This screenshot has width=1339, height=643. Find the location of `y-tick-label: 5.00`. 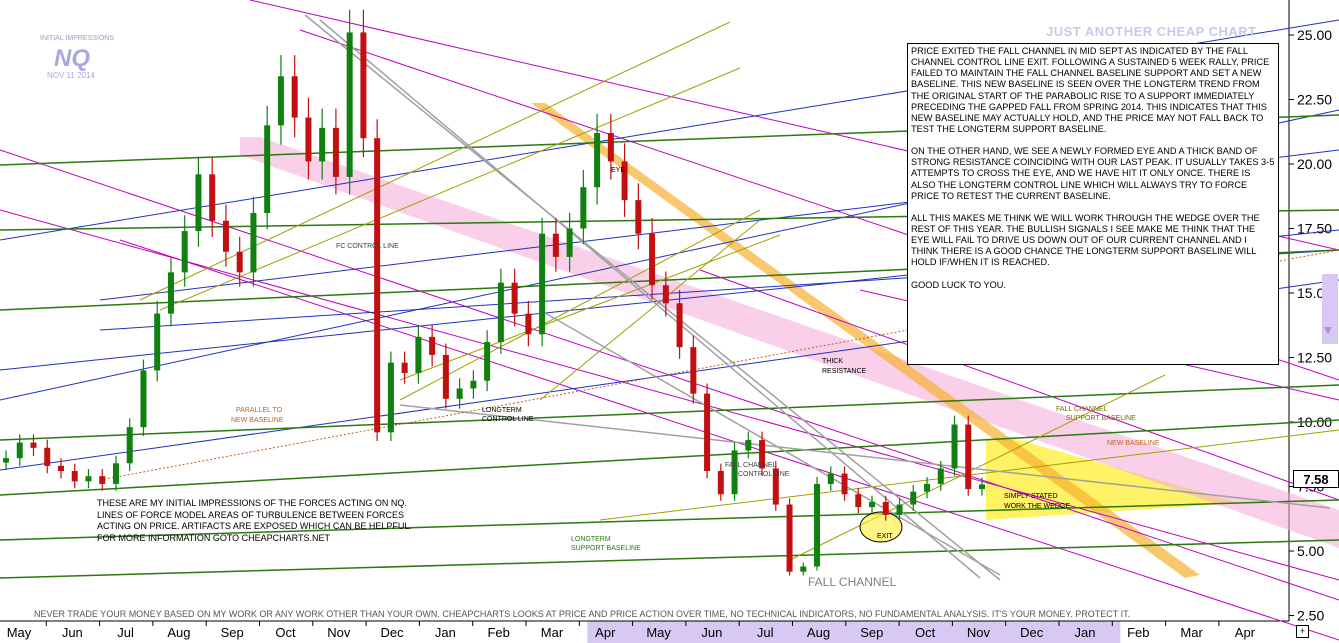

y-tick-label: 5.00 is located at coordinates (1310, 551).